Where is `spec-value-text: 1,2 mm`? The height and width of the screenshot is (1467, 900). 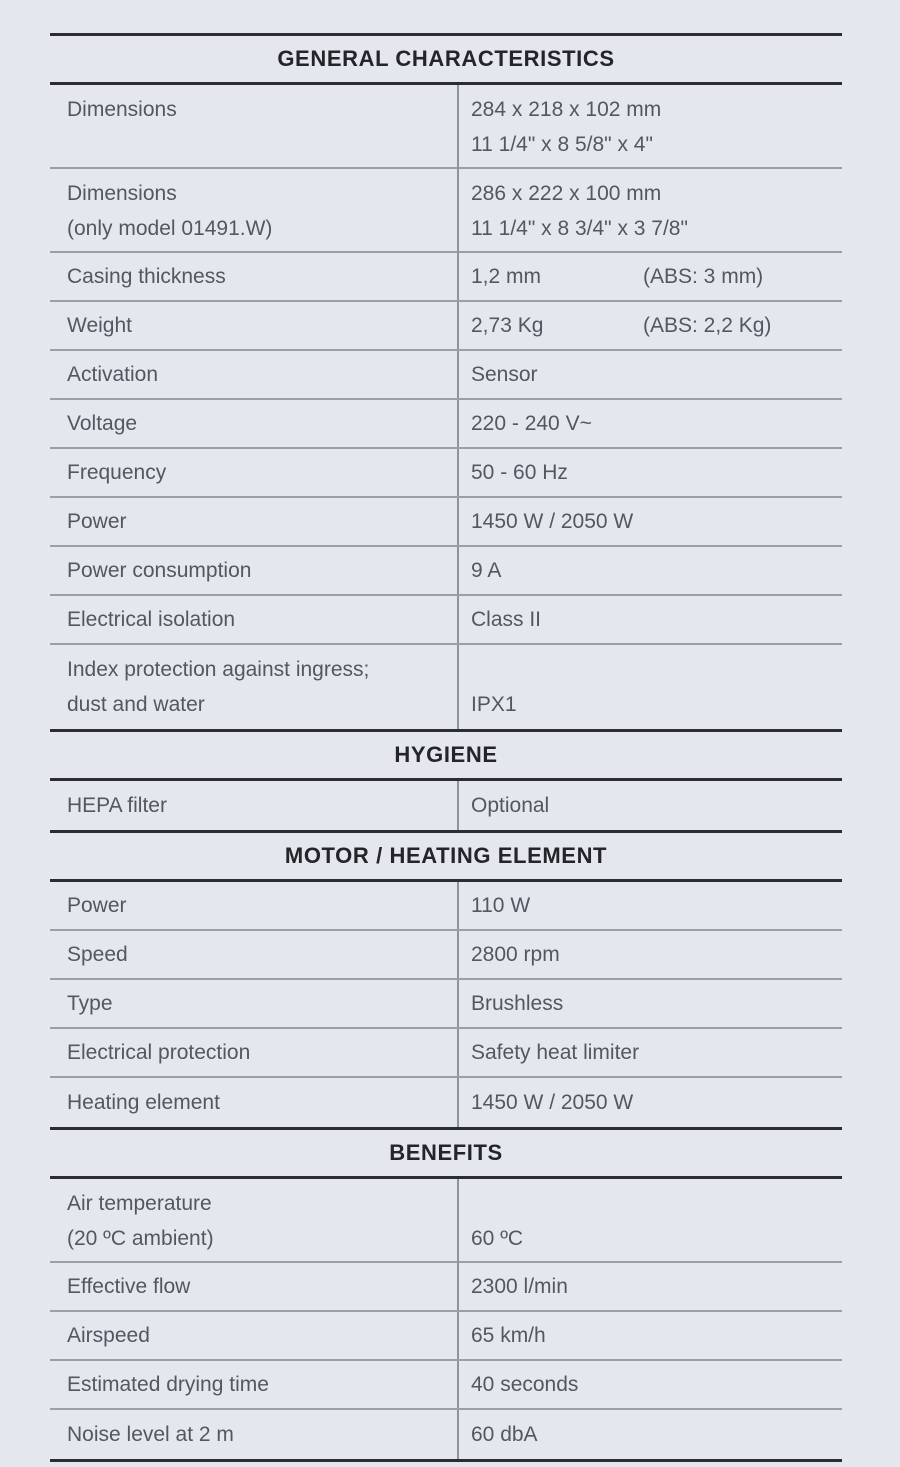
spec-value-text: 1,2 mm is located at coordinates (506, 276).